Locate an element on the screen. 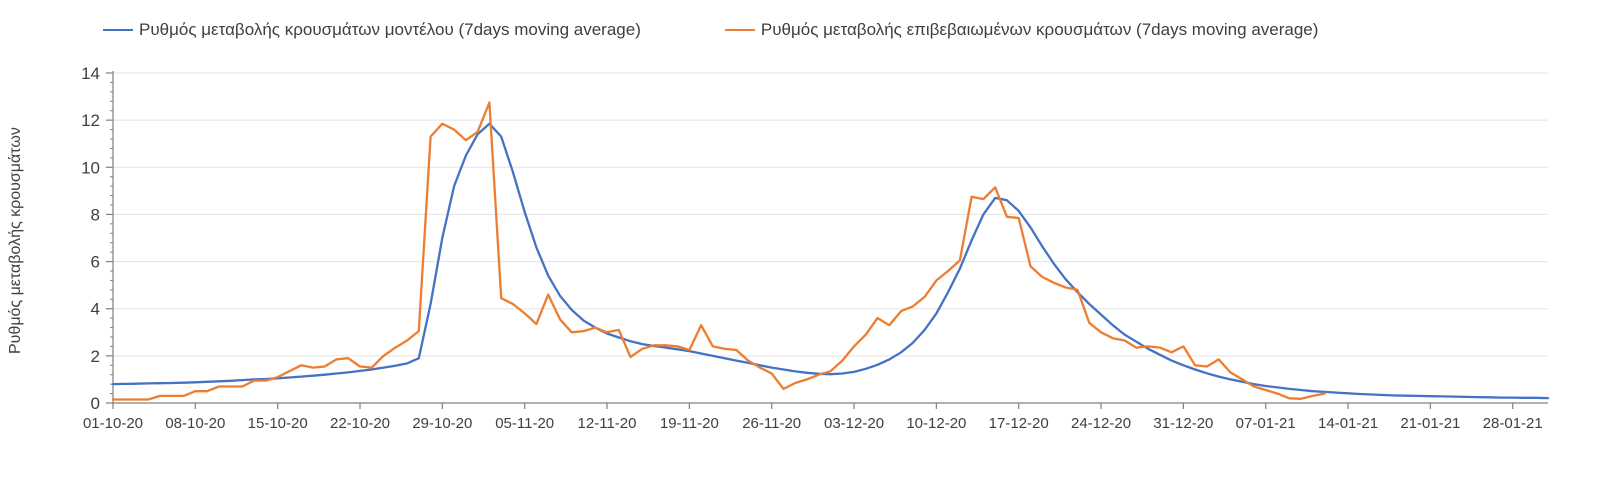  x-tick-label: 01-10-20 is located at coordinates (113, 423).